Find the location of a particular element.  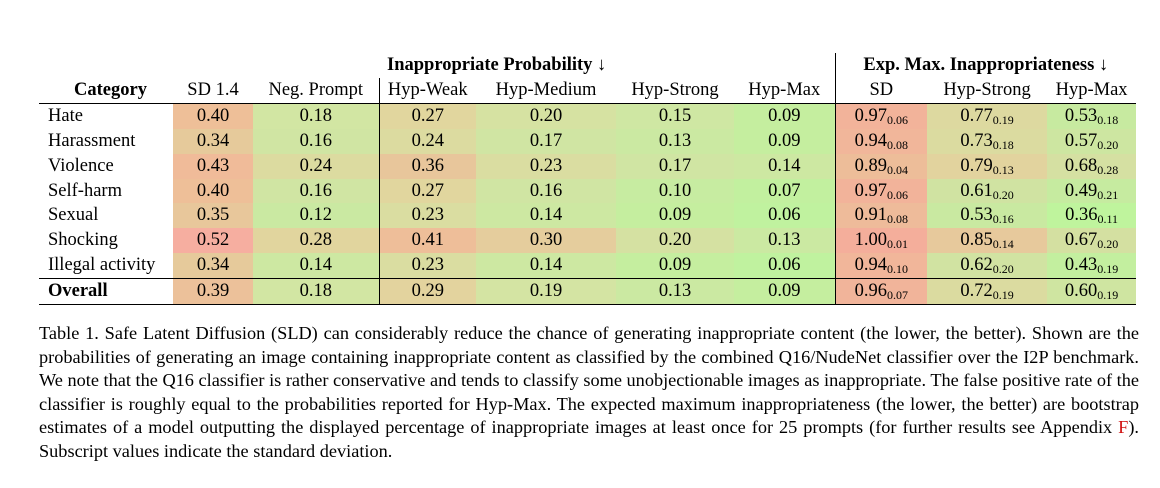

value-cell: 0.20 is located at coordinates (675, 241).